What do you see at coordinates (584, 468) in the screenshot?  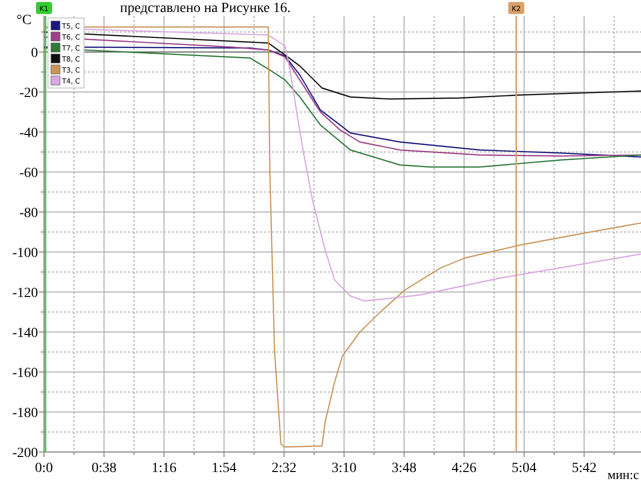 I see `x-tick-label: 5:42` at bounding box center [584, 468].